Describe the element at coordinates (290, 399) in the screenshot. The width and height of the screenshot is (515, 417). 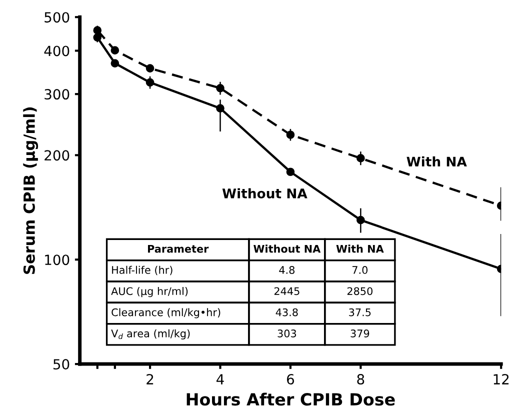
I see `x-axis-title: Hours After CPIB Dose` at that location.